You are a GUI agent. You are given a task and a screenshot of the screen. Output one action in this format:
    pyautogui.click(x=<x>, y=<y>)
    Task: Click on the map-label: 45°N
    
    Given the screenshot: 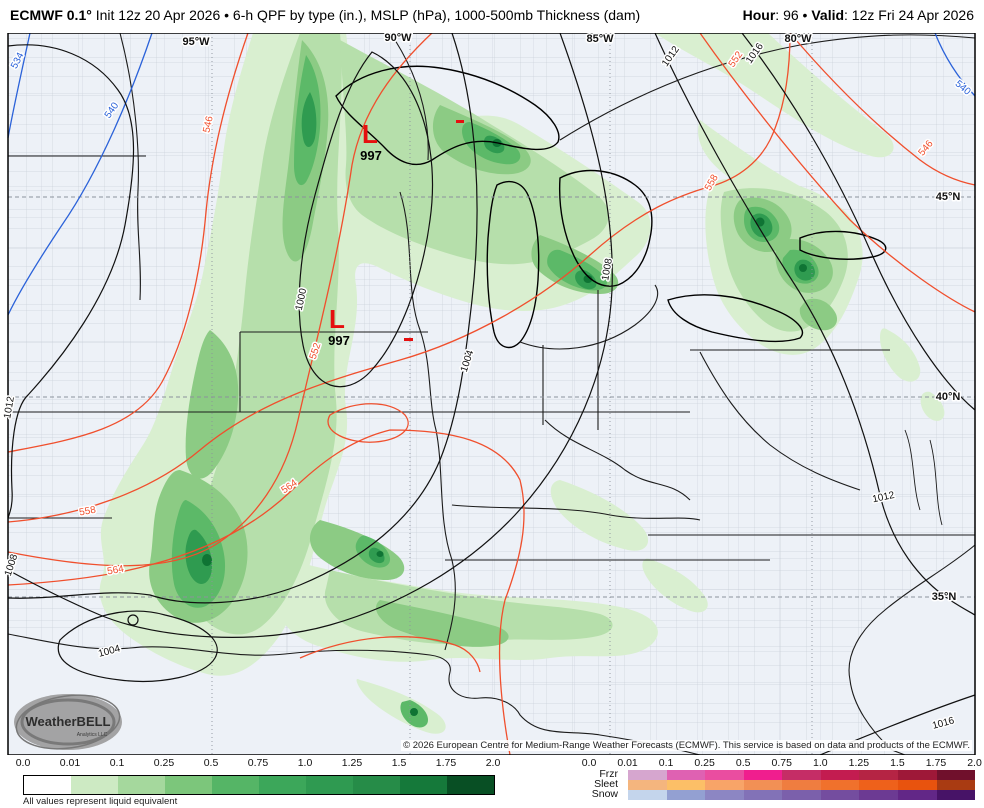 What is the action you would take?
    pyautogui.click(x=948, y=197)
    